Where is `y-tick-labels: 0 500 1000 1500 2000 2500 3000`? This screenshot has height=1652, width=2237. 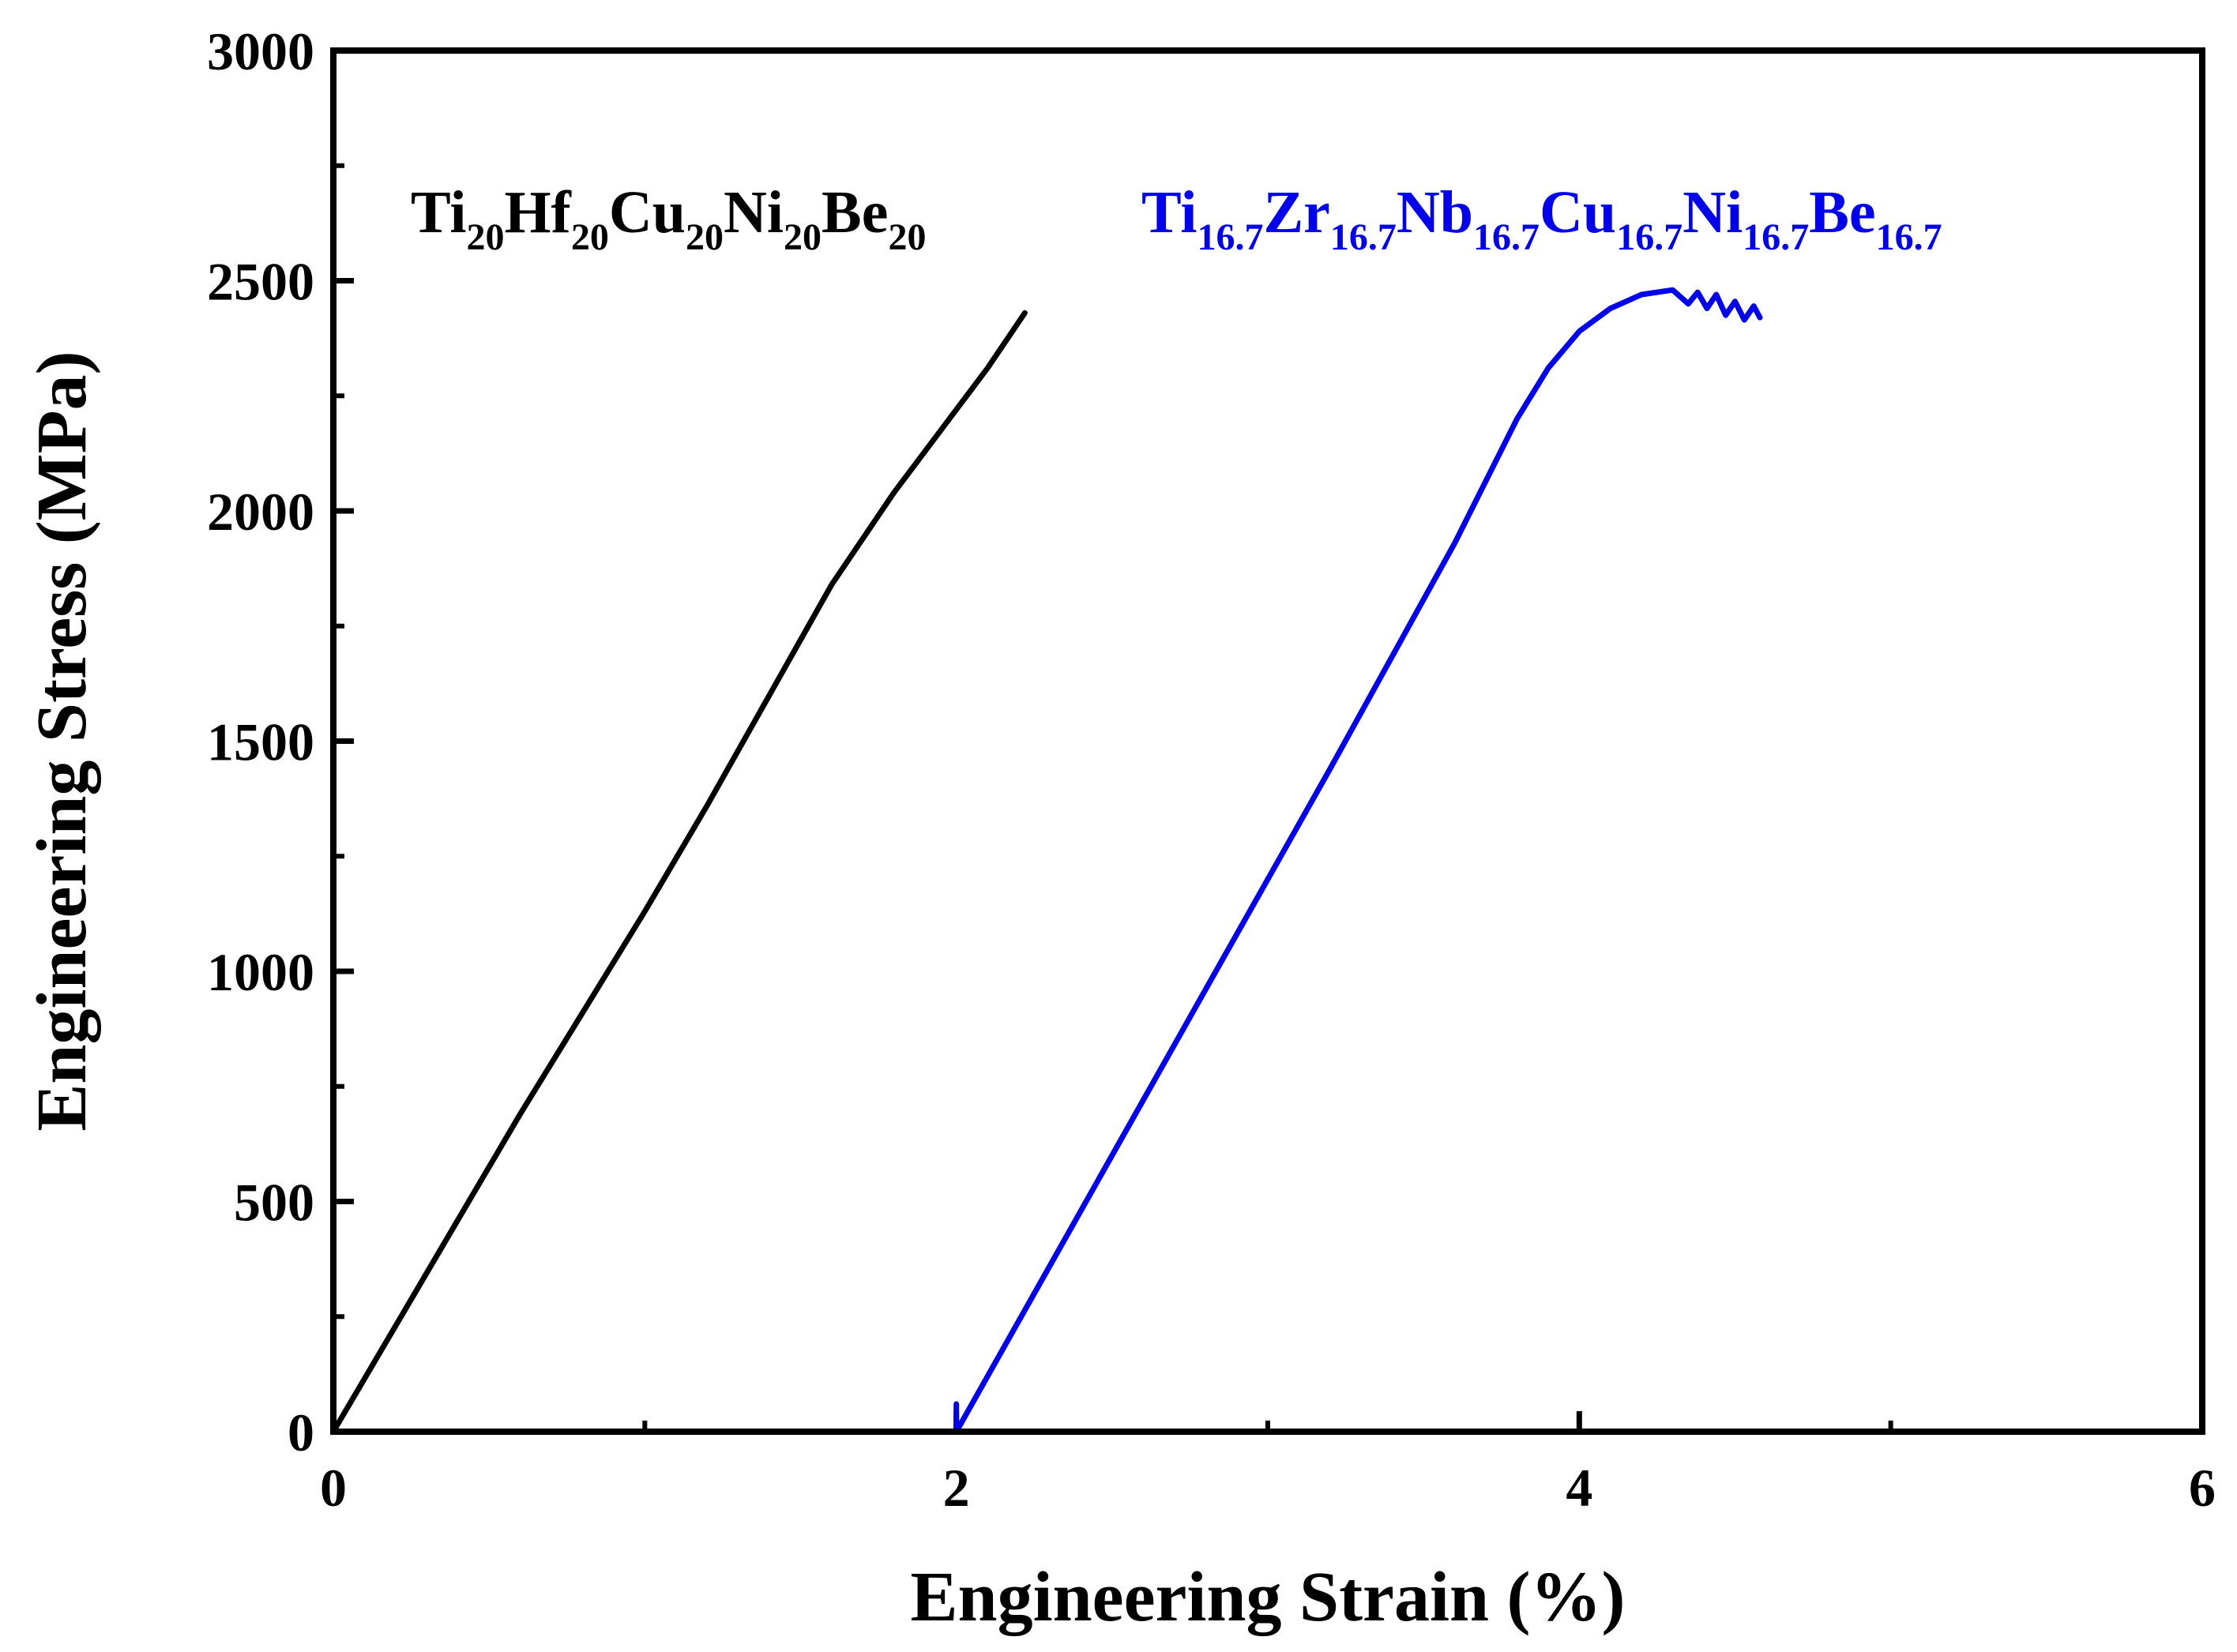
y-tick-labels: 0 500 1000 1500 2000 2500 3000 is located at coordinates (260, 741).